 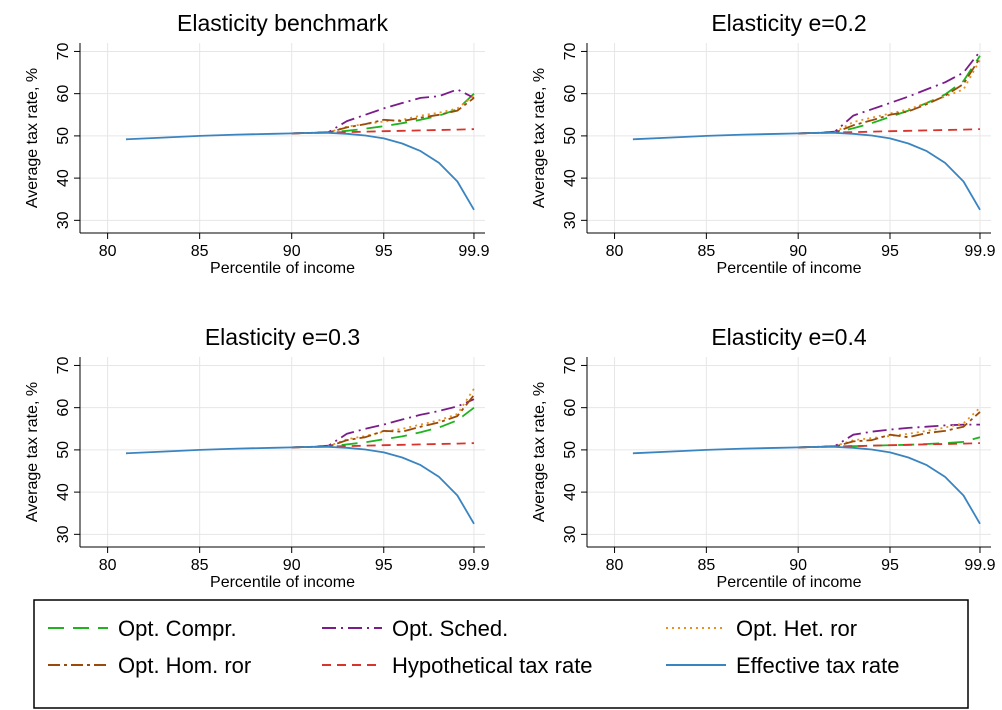 I want to click on legend-frame, so click(x=501, y=654).